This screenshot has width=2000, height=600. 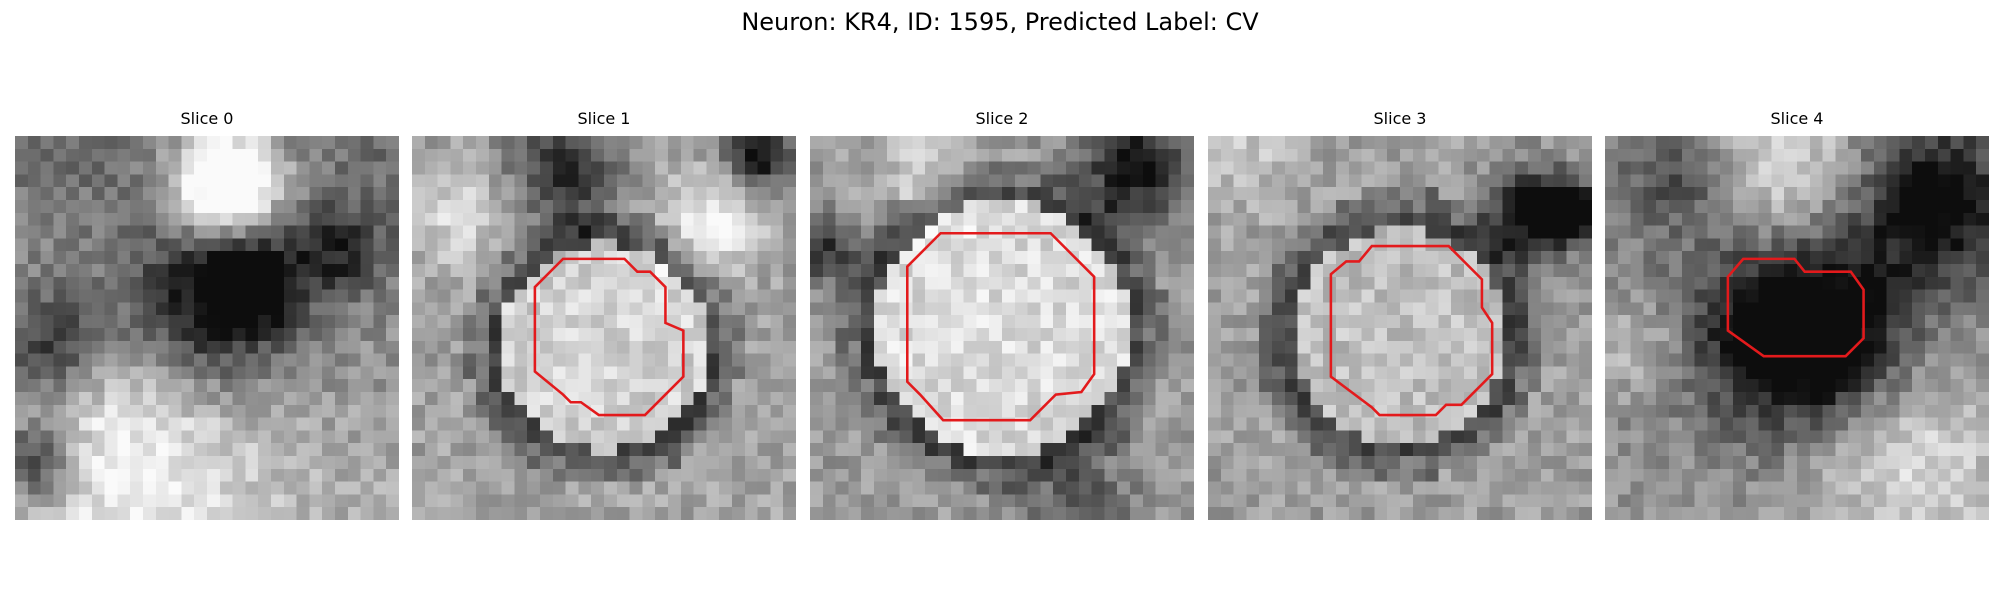 I want to click on slice-panel-3: Slice 3, so click(x=1400, y=314).